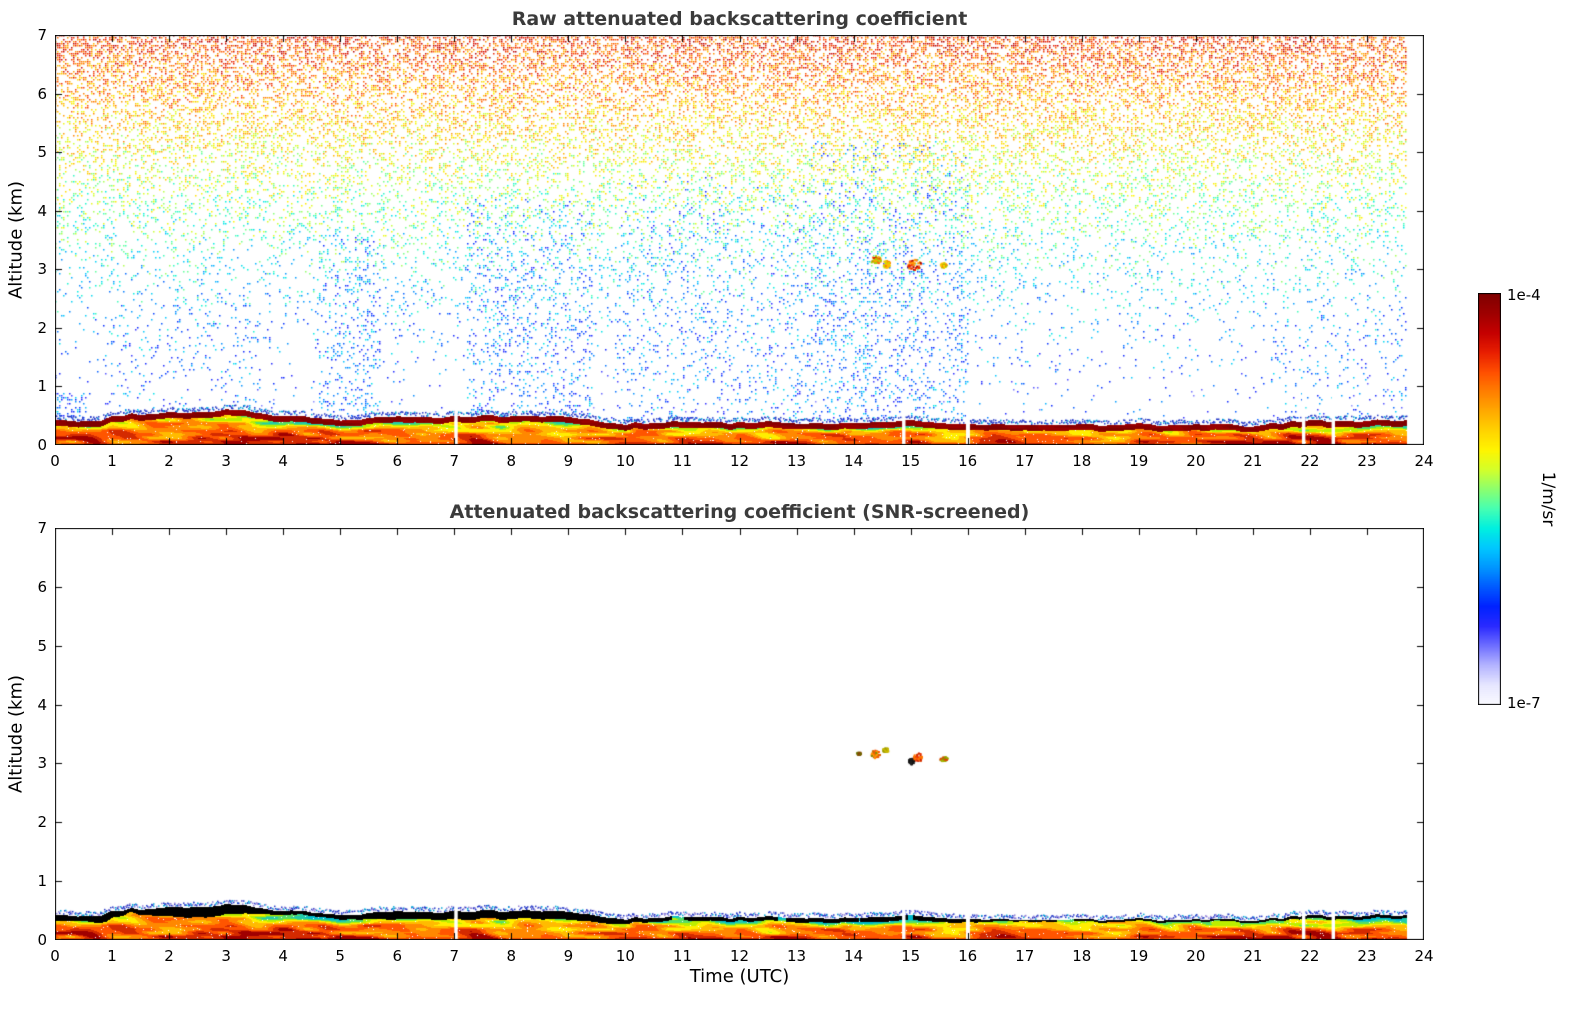 The height and width of the screenshot is (1020, 1595). Describe the element at coordinates (16, 240) in the screenshot. I see `panel-raw-ylabel: Altitude (km)` at that location.